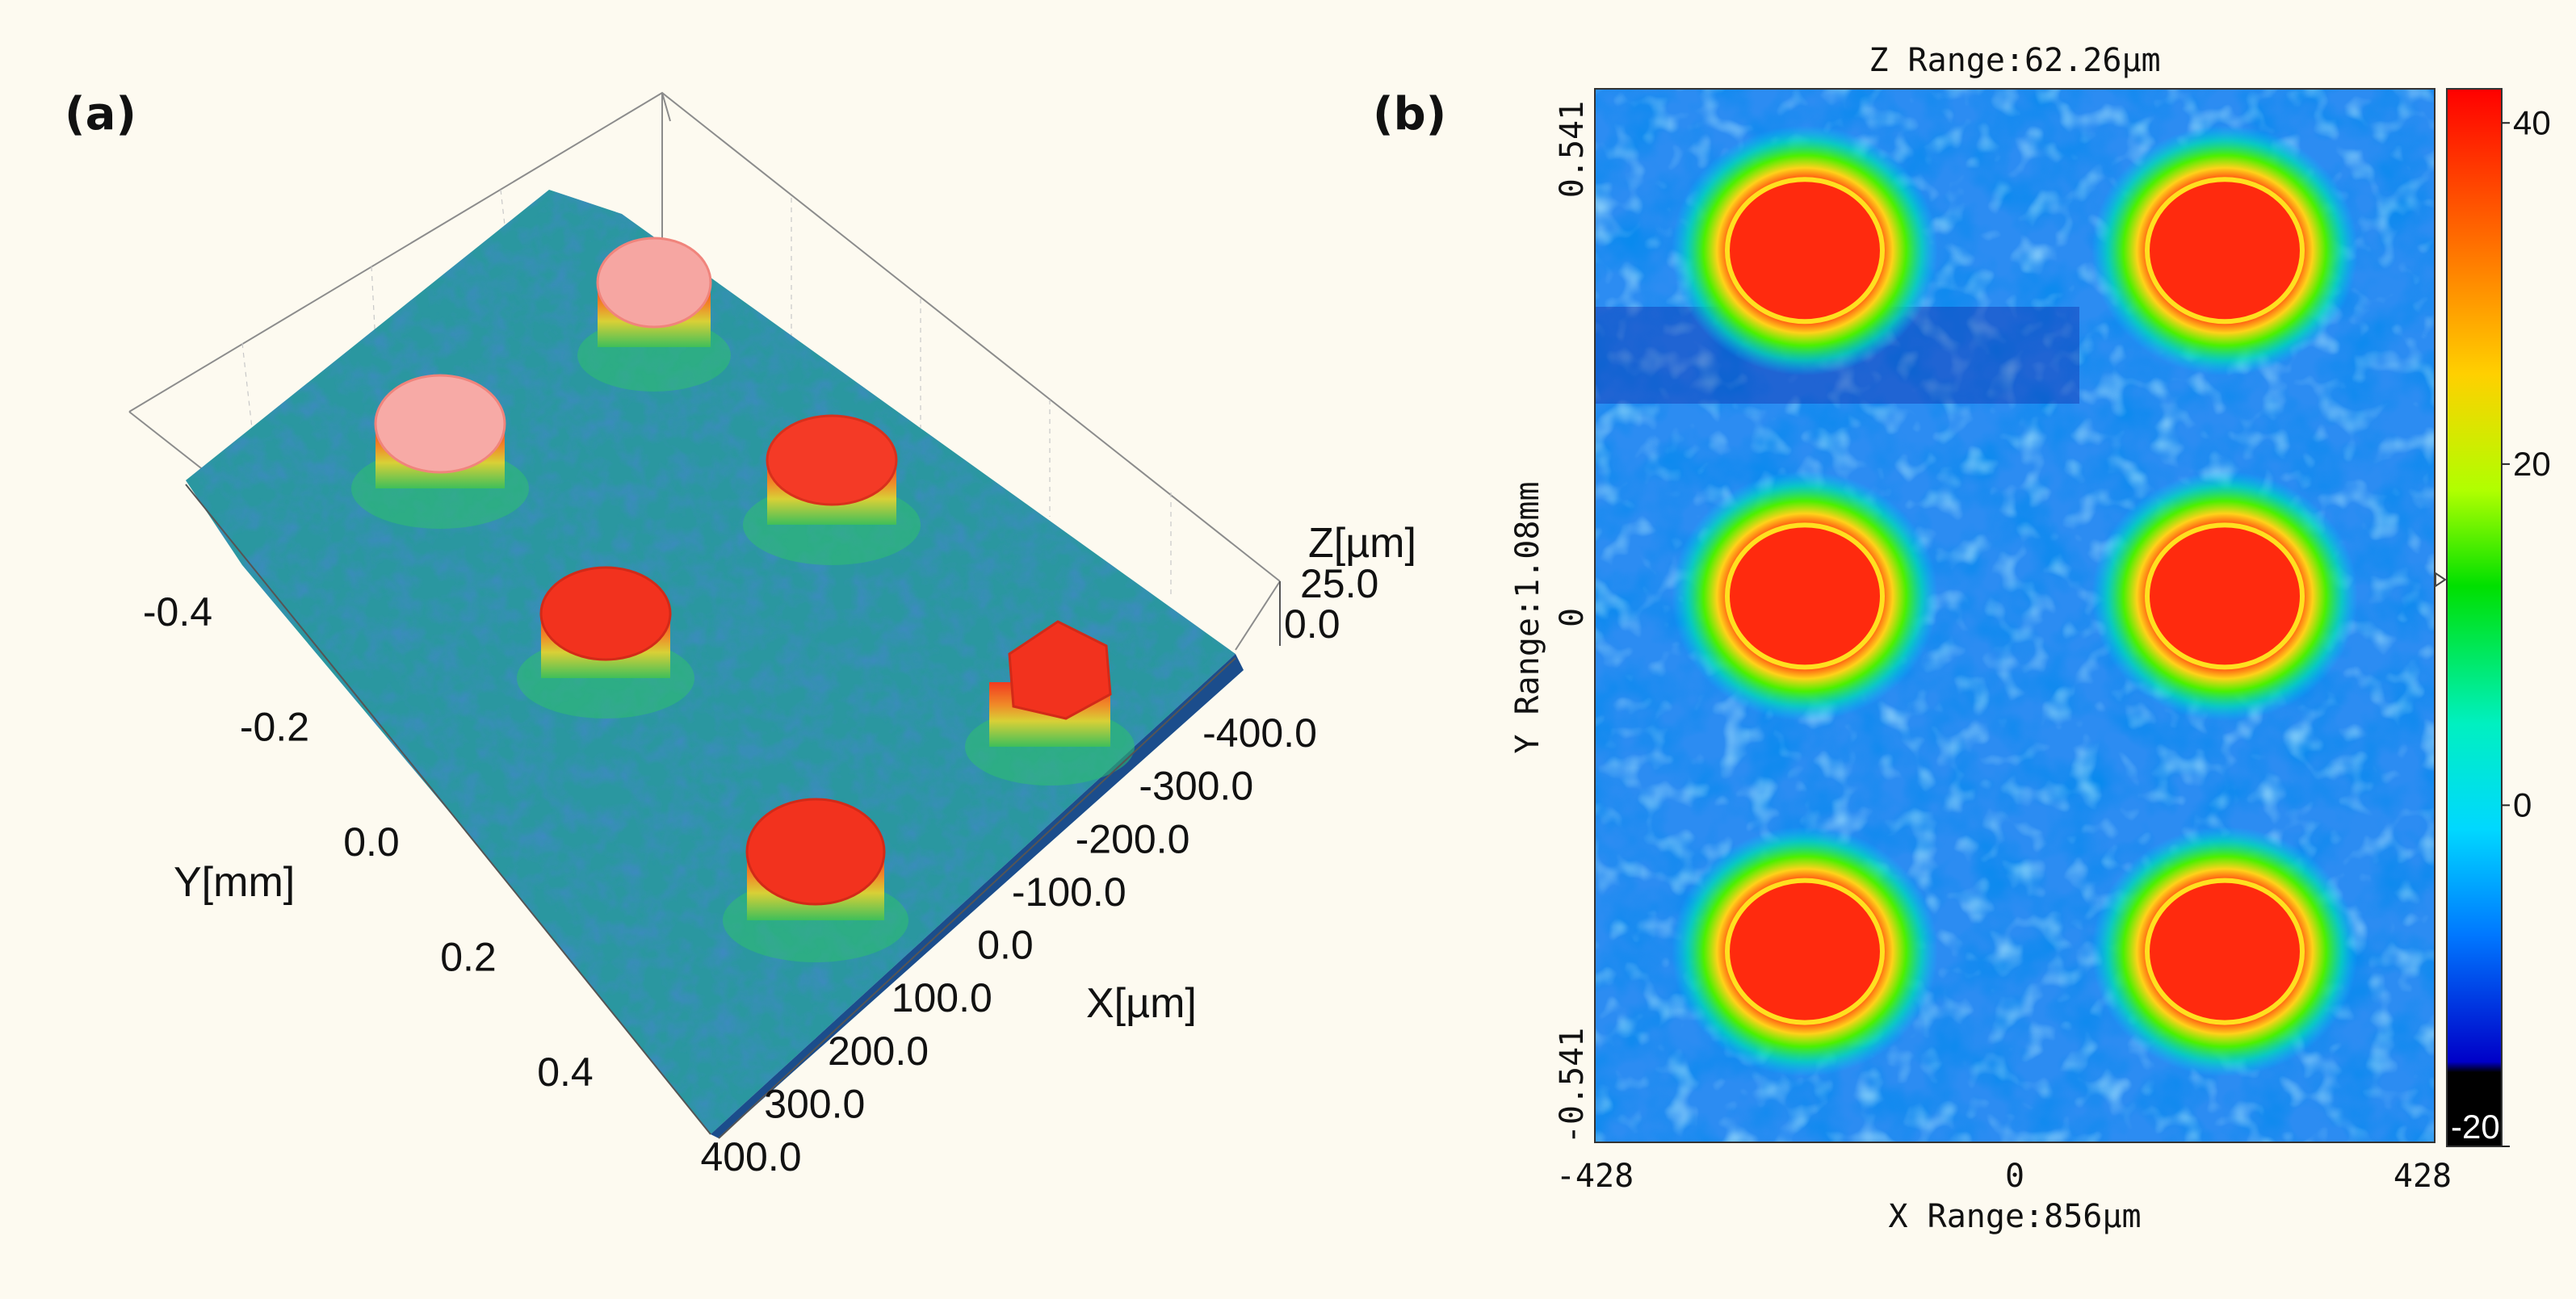  Describe the element at coordinates (2532, 464) in the screenshot. I see `colorbar-tick: 20` at that location.